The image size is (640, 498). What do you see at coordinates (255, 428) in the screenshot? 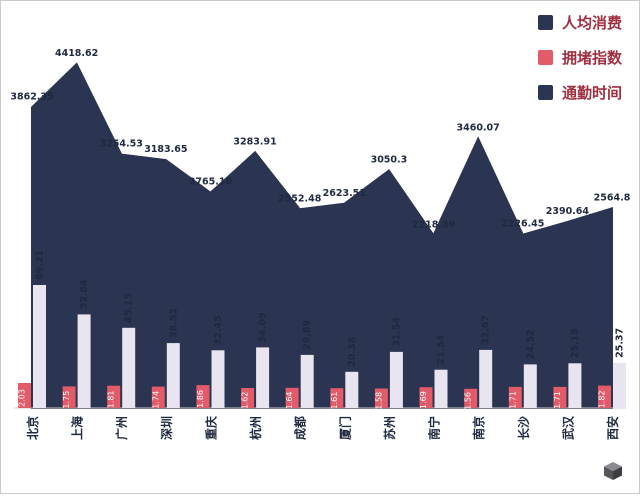
I see `x-axis-label: 杭州` at bounding box center [255, 428].